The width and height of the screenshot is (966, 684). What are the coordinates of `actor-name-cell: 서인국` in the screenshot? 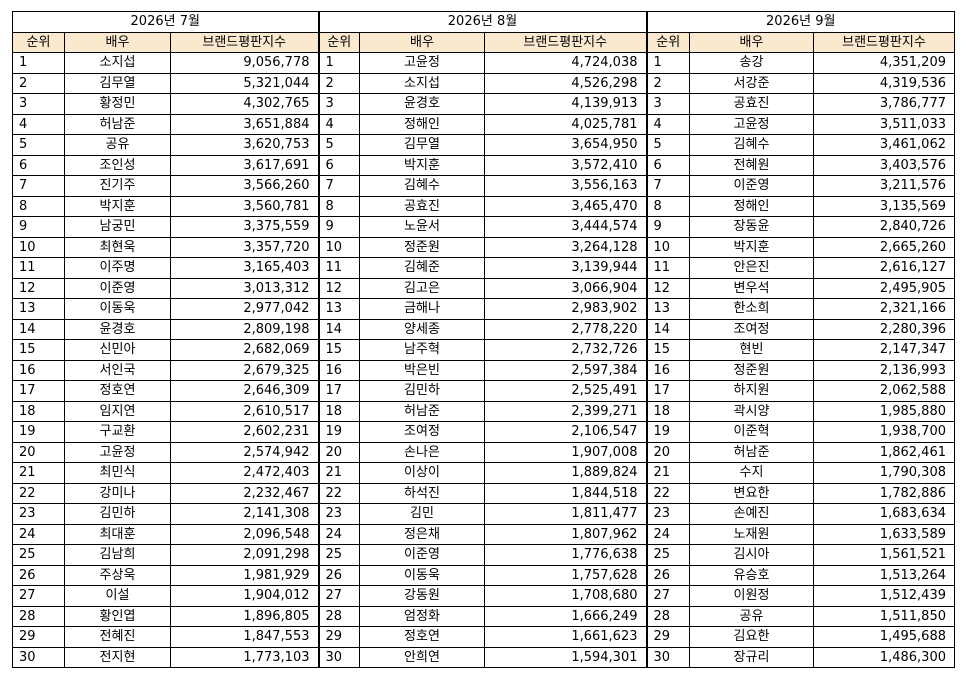 It's located at (117, 370).